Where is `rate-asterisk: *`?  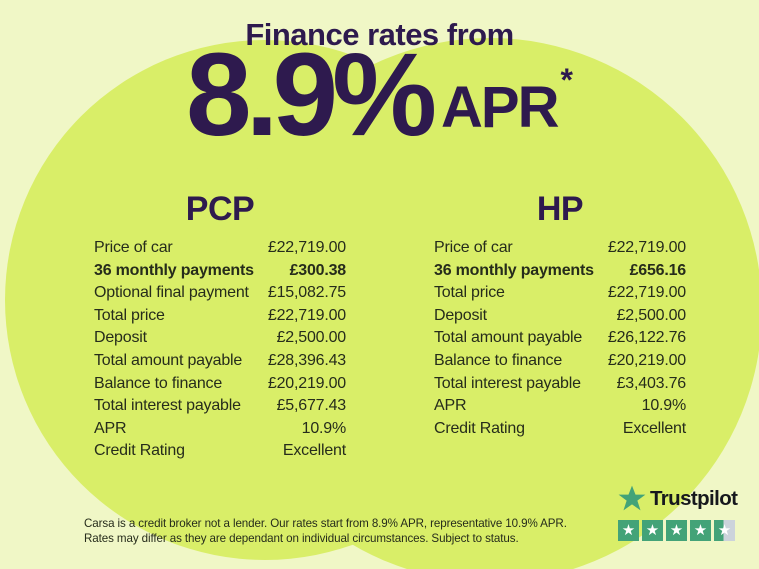
rate-asterisk: * is located at coordinates (566, 80).